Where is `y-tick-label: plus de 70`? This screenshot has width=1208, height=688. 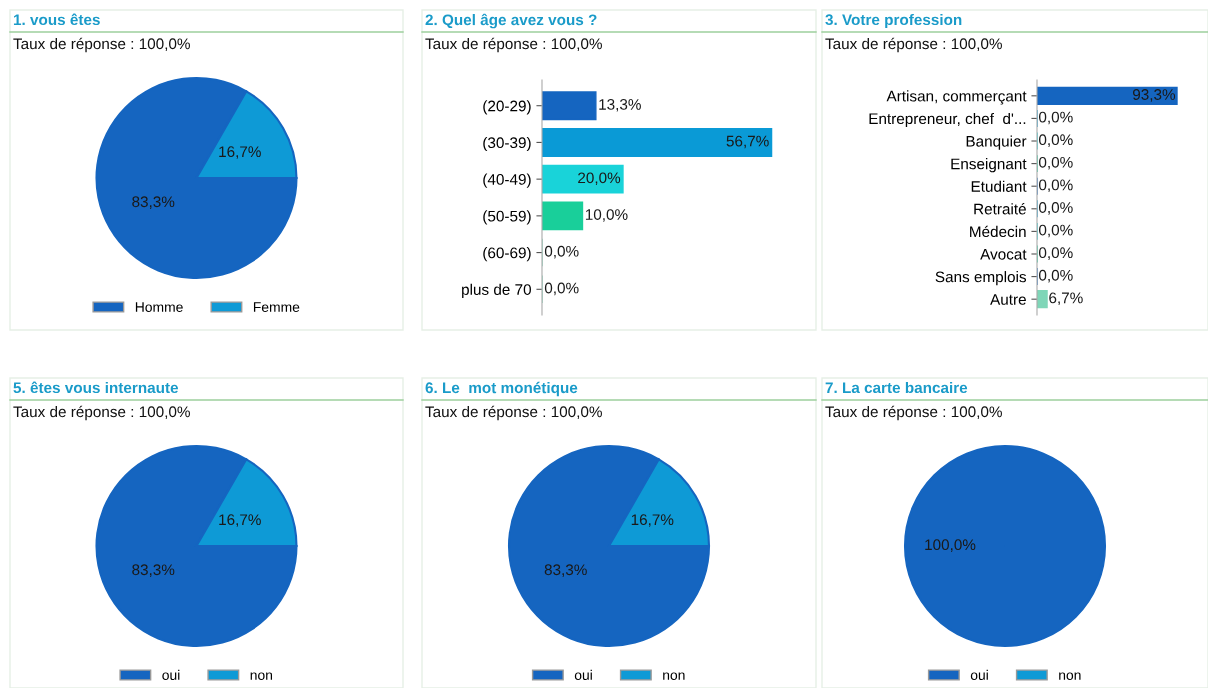 y-tick-label: plus de 70 is located at coordinates (496, 290).